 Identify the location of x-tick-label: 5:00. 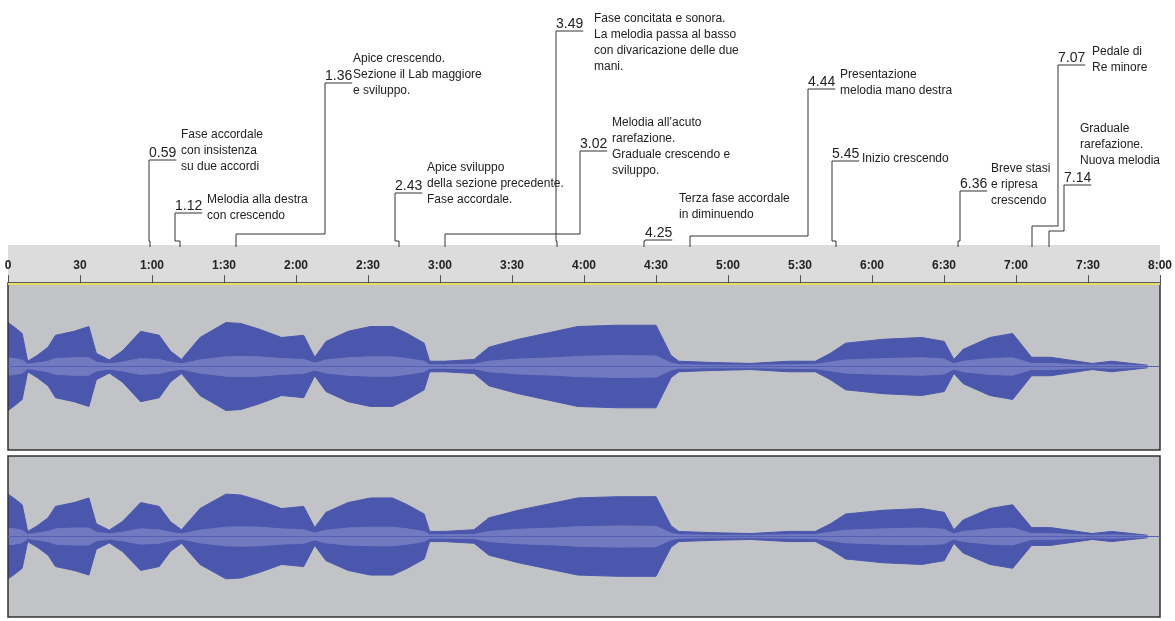
(728, 265).